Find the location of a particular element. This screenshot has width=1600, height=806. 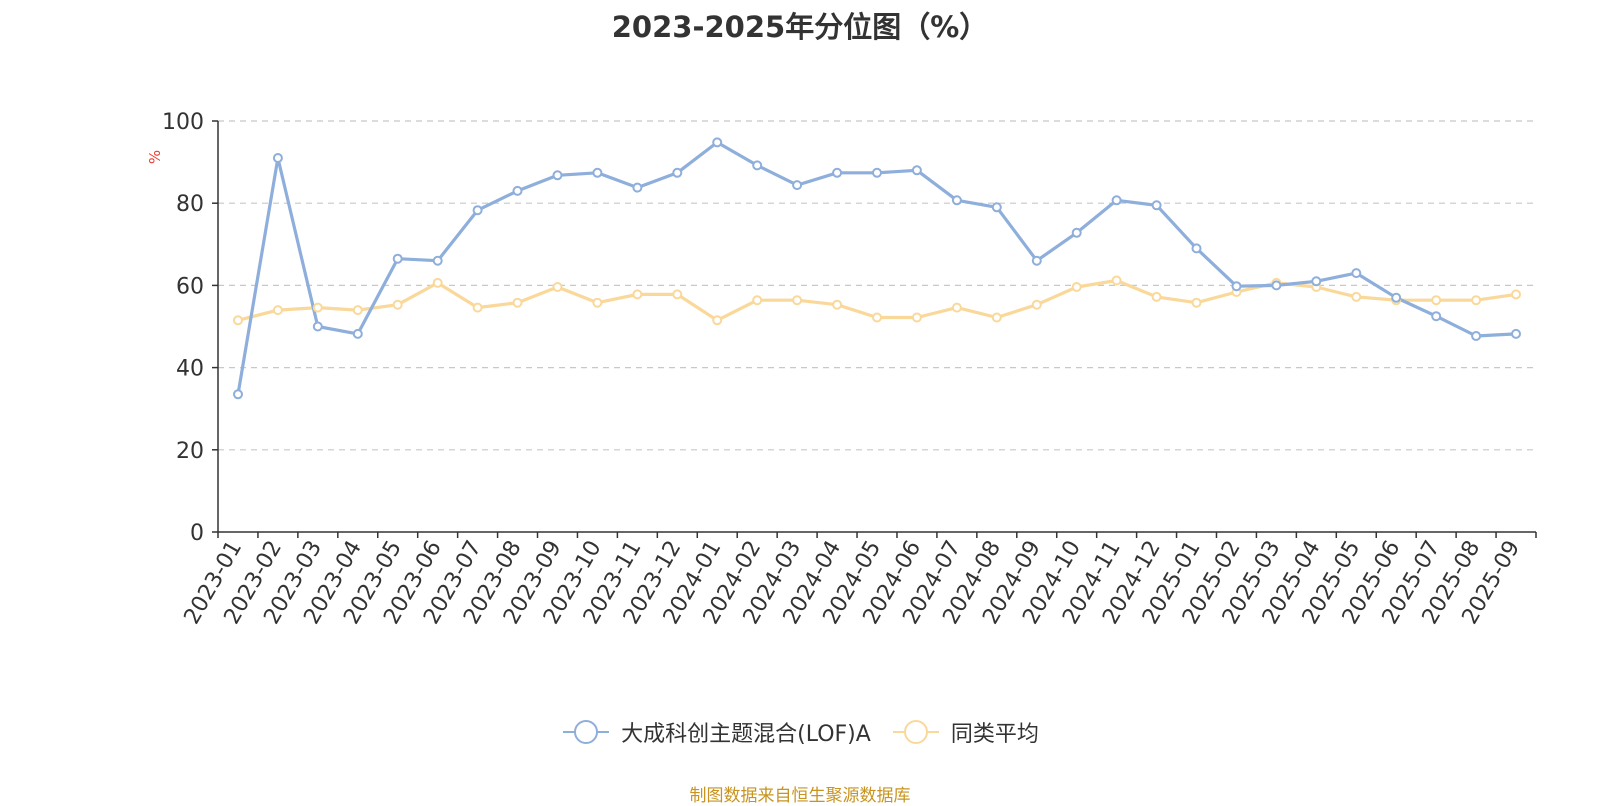

y-tick-label: 100 is located at coordinates (183, 122).